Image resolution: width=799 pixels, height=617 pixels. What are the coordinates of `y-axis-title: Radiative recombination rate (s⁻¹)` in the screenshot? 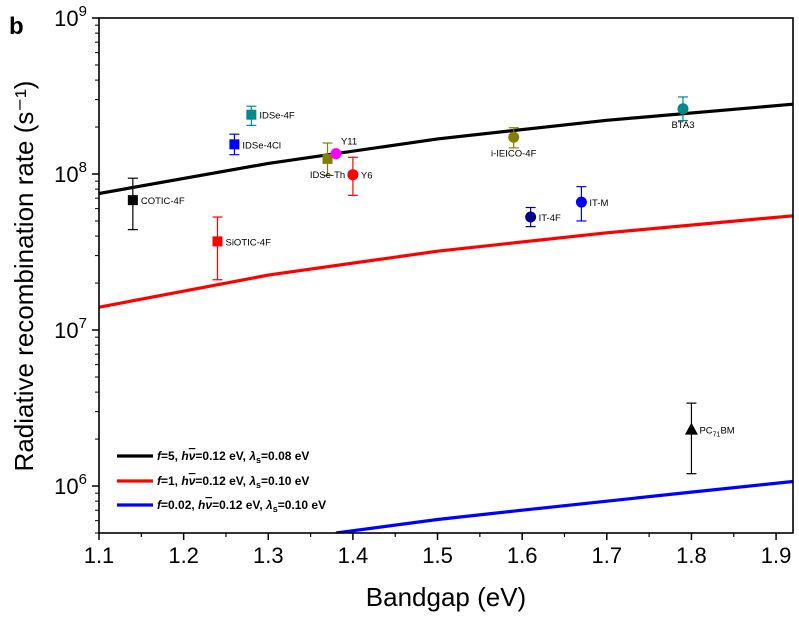 It's located at (24, 276).